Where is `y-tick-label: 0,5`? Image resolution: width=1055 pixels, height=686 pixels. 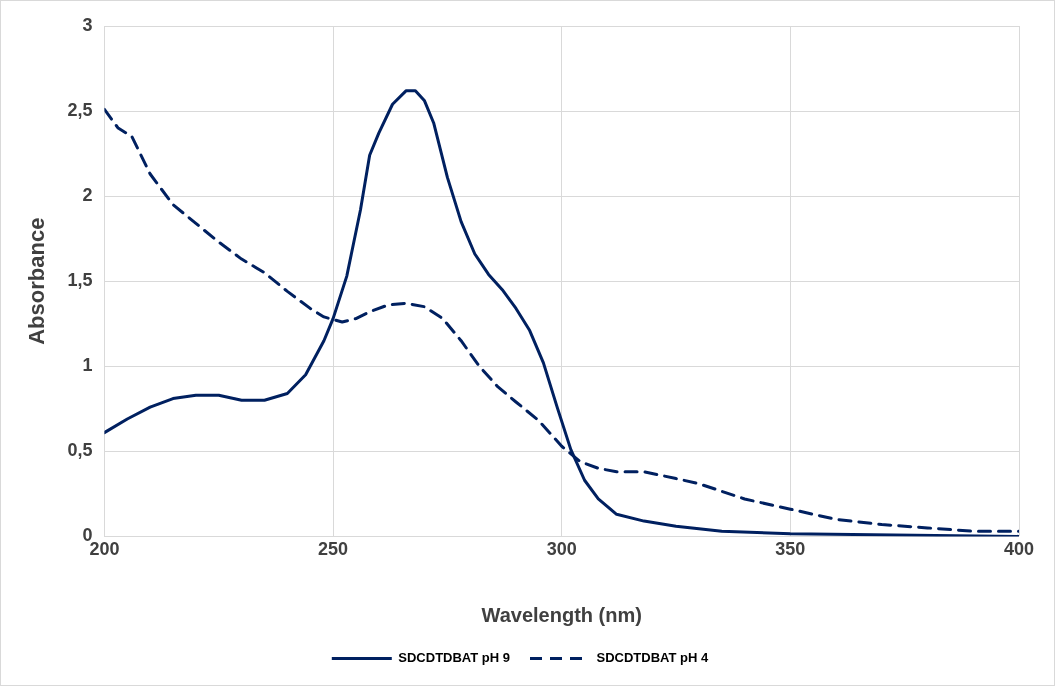 y-tick-label: 0,5 is located at coordinates (80, 450).